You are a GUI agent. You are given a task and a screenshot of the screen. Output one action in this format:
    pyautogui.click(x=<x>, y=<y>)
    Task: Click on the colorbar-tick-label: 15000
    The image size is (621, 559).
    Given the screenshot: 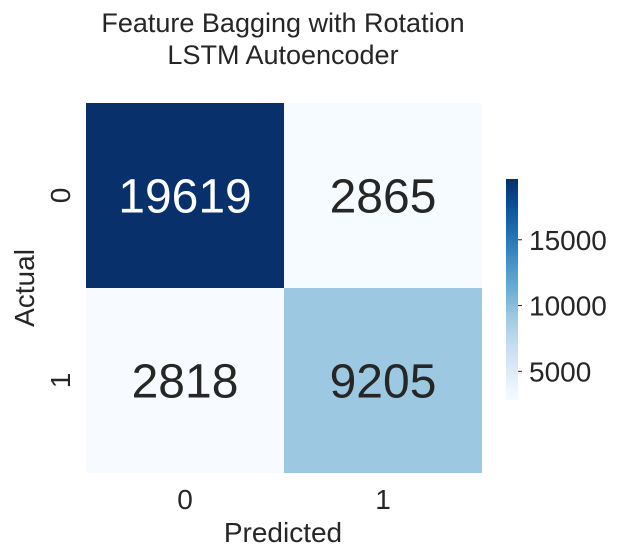 What is the action you would take?
    pyautogui.click(x=568, y=240)
    